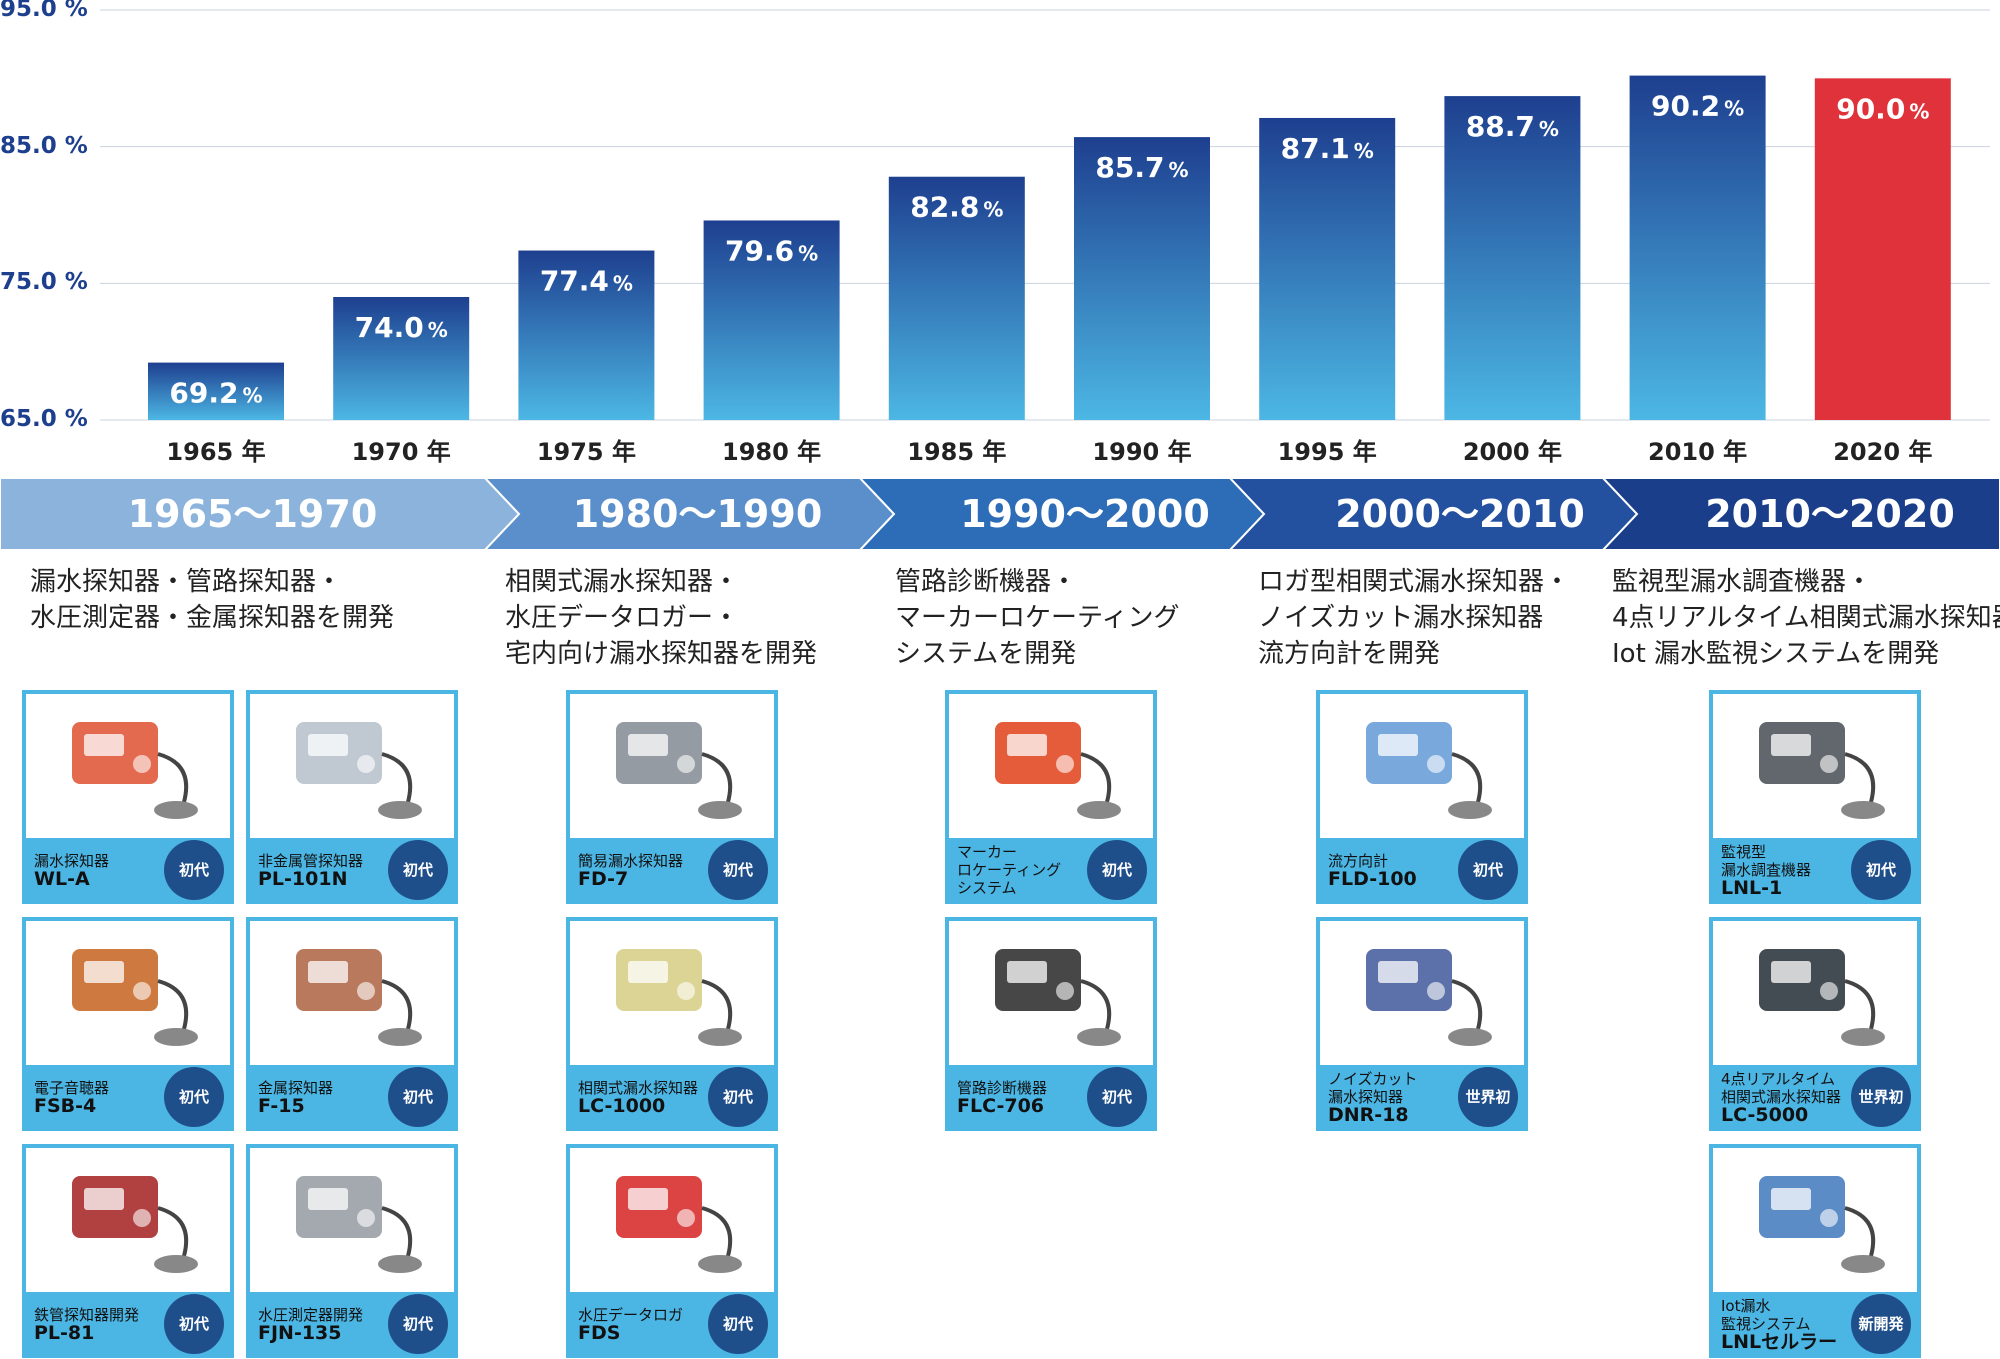 The width and height of the screenshot is (2000, 1359). I want to click on product-name: 簡易漏水探知器, so click(631, 861).